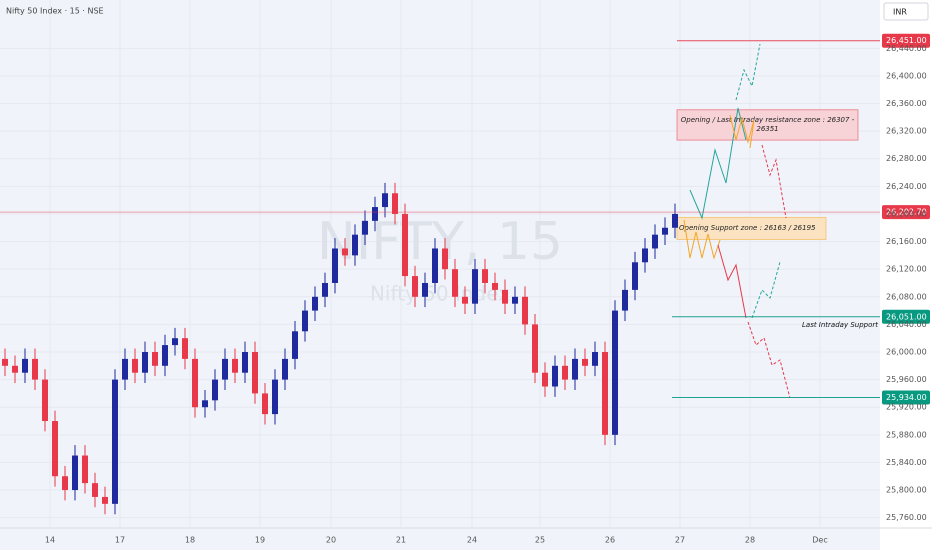  What do you see at coordinates (906, 131) in the screenshot?
I see `y-tick-label: 26,320.00` at bounding box center [906, 131].